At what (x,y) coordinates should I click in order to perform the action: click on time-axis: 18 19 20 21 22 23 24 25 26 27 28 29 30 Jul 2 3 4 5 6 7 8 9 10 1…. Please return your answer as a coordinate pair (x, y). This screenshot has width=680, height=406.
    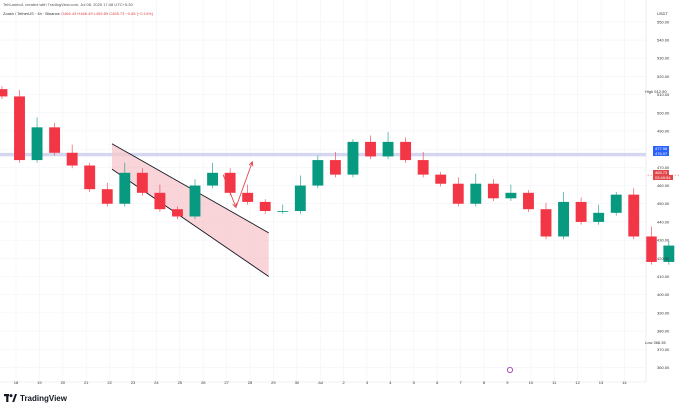
    Looking at the image, I should click on (323, 382).